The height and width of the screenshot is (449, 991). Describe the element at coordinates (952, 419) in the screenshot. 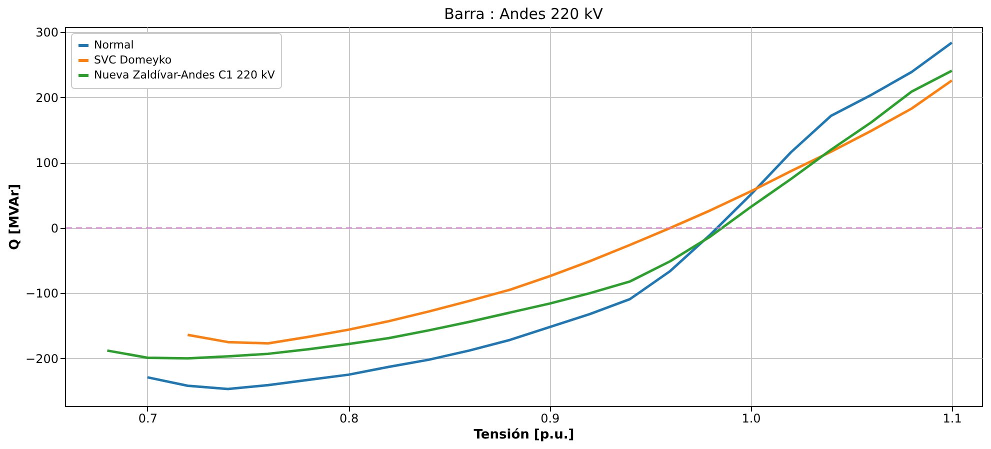

I see `x-tick-label: 1.1` at that location.